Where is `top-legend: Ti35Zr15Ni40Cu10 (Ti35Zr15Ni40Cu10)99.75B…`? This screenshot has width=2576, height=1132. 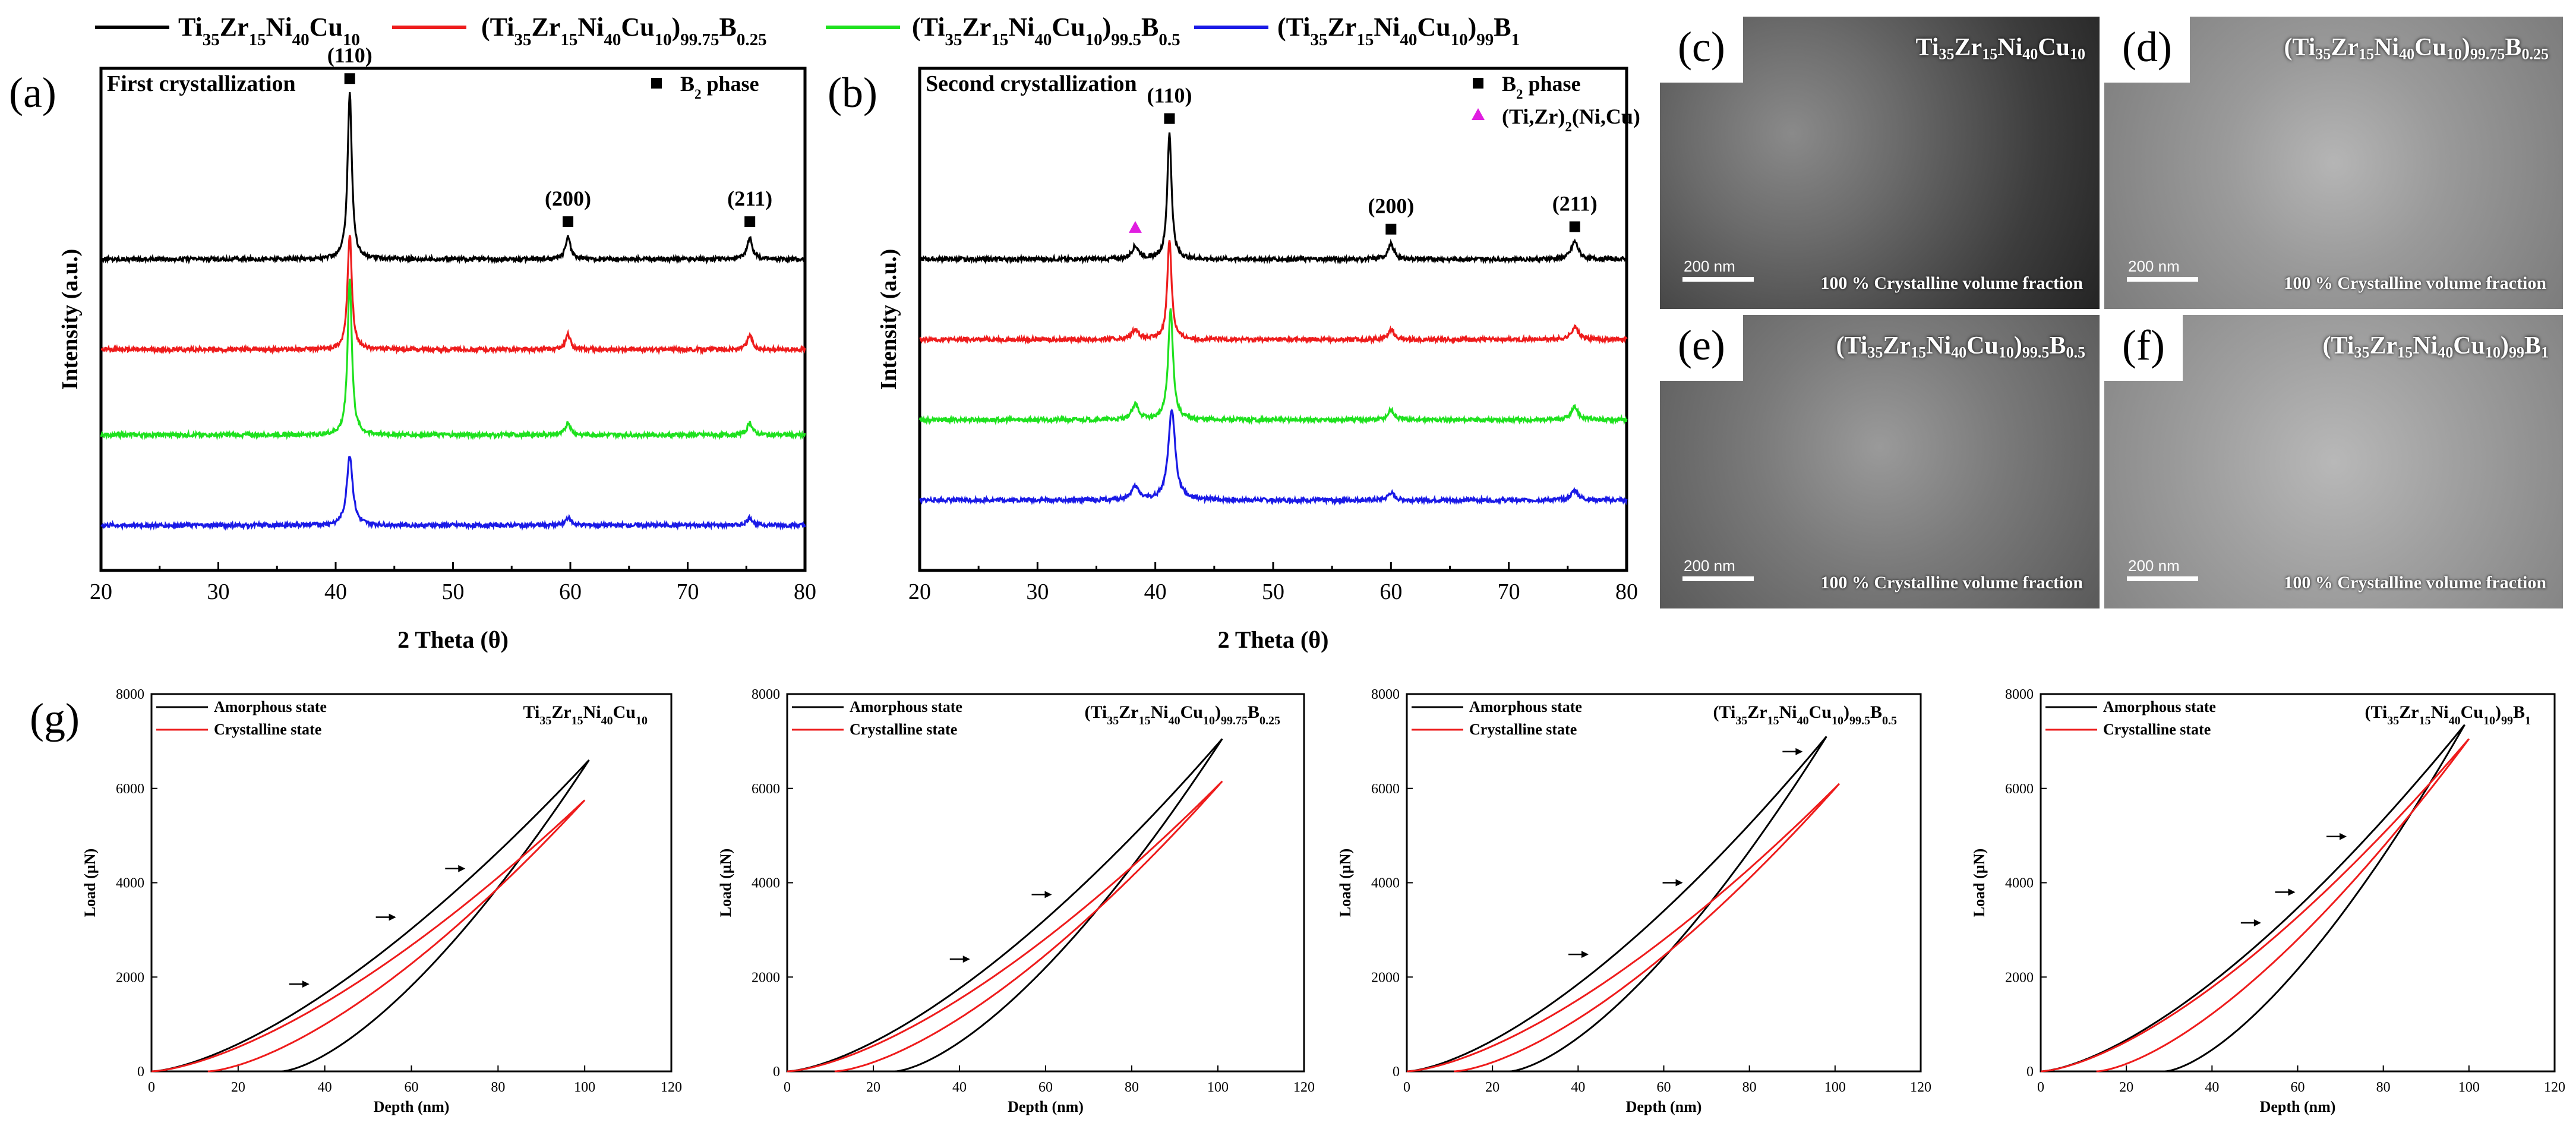
top-legend: Ti35Zr15Ni40Cu10 (Ti35Zr15Ni40Cu10)99.75B… is located at coordinates (807, 30).